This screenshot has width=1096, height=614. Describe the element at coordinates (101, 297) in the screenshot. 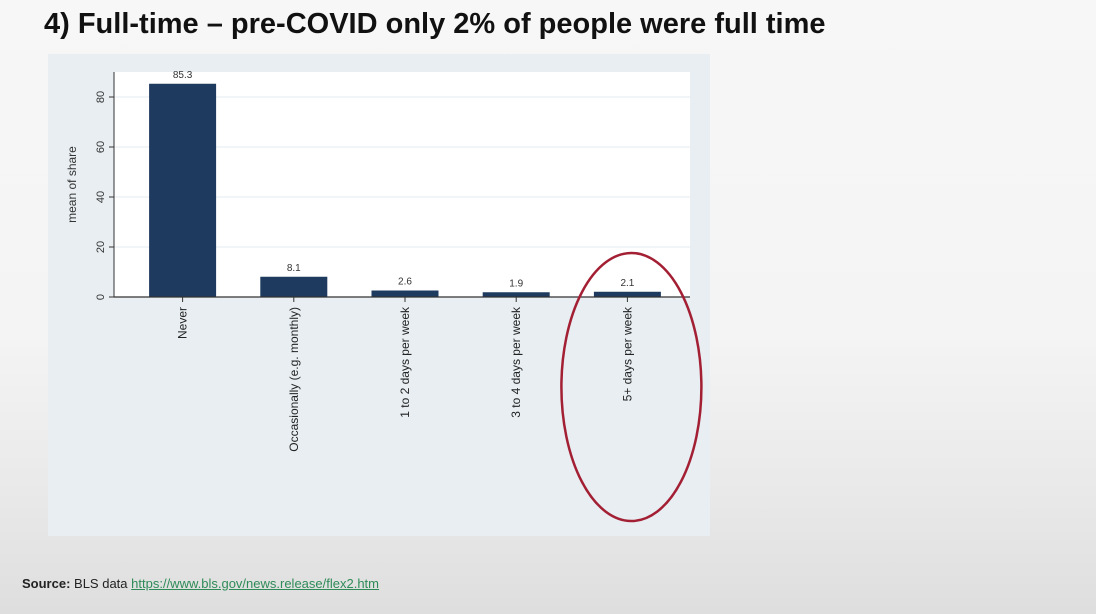

I see `y-tick-label: 0` at that location.